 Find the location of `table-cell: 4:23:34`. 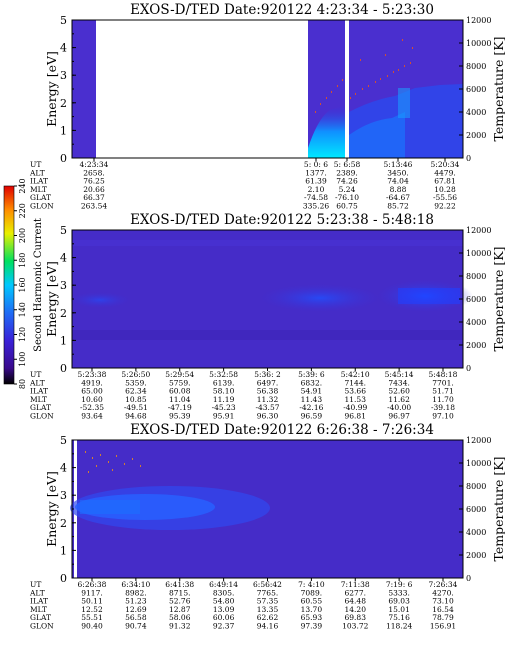

table-cell: 4:23:34 is located at coordinates (94, 164).